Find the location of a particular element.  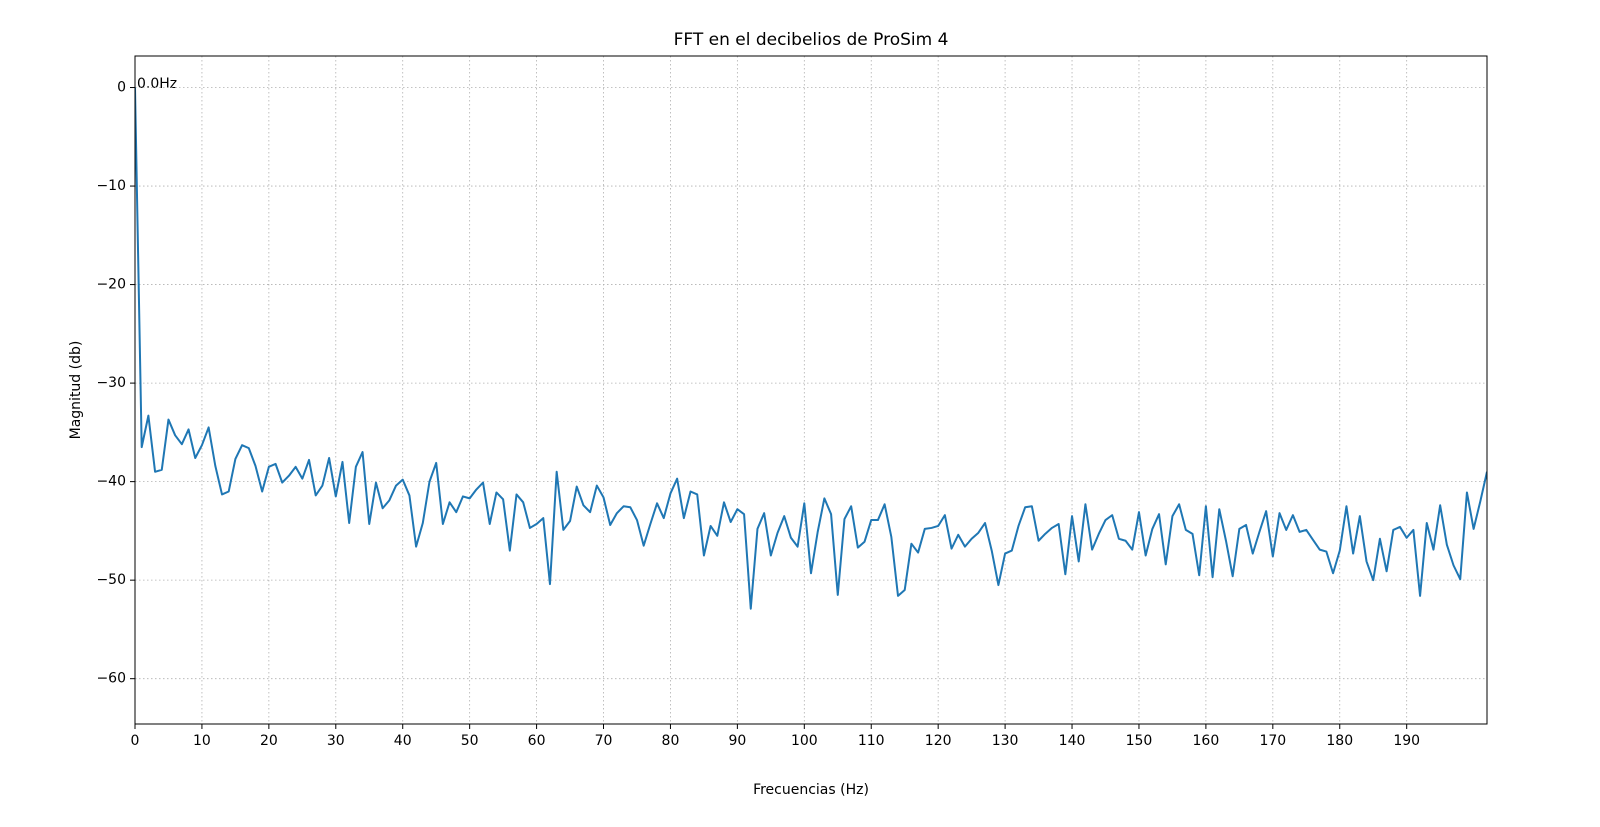

x-tick-label: 0 is located at coordinates (135, 741).